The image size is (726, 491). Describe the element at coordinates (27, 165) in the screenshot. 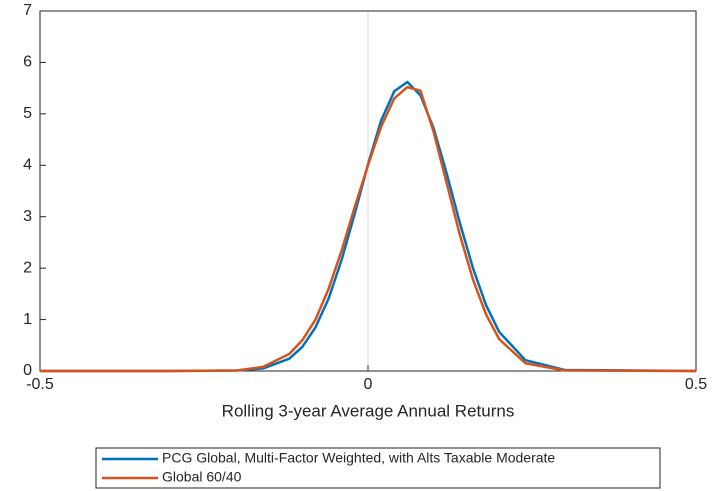

I see `y-tick-label: 4` at that location.